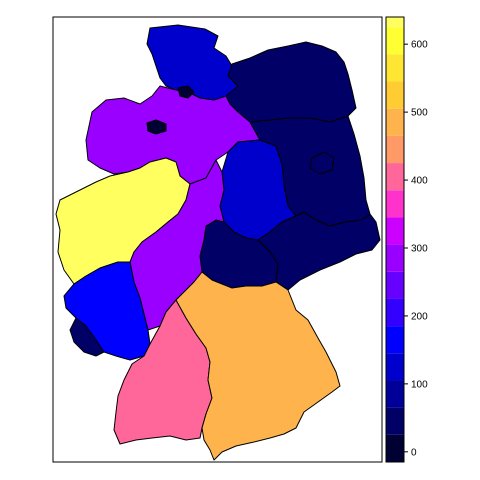  I want to click on colorbar-tick-label: 500, so click(419, 113).